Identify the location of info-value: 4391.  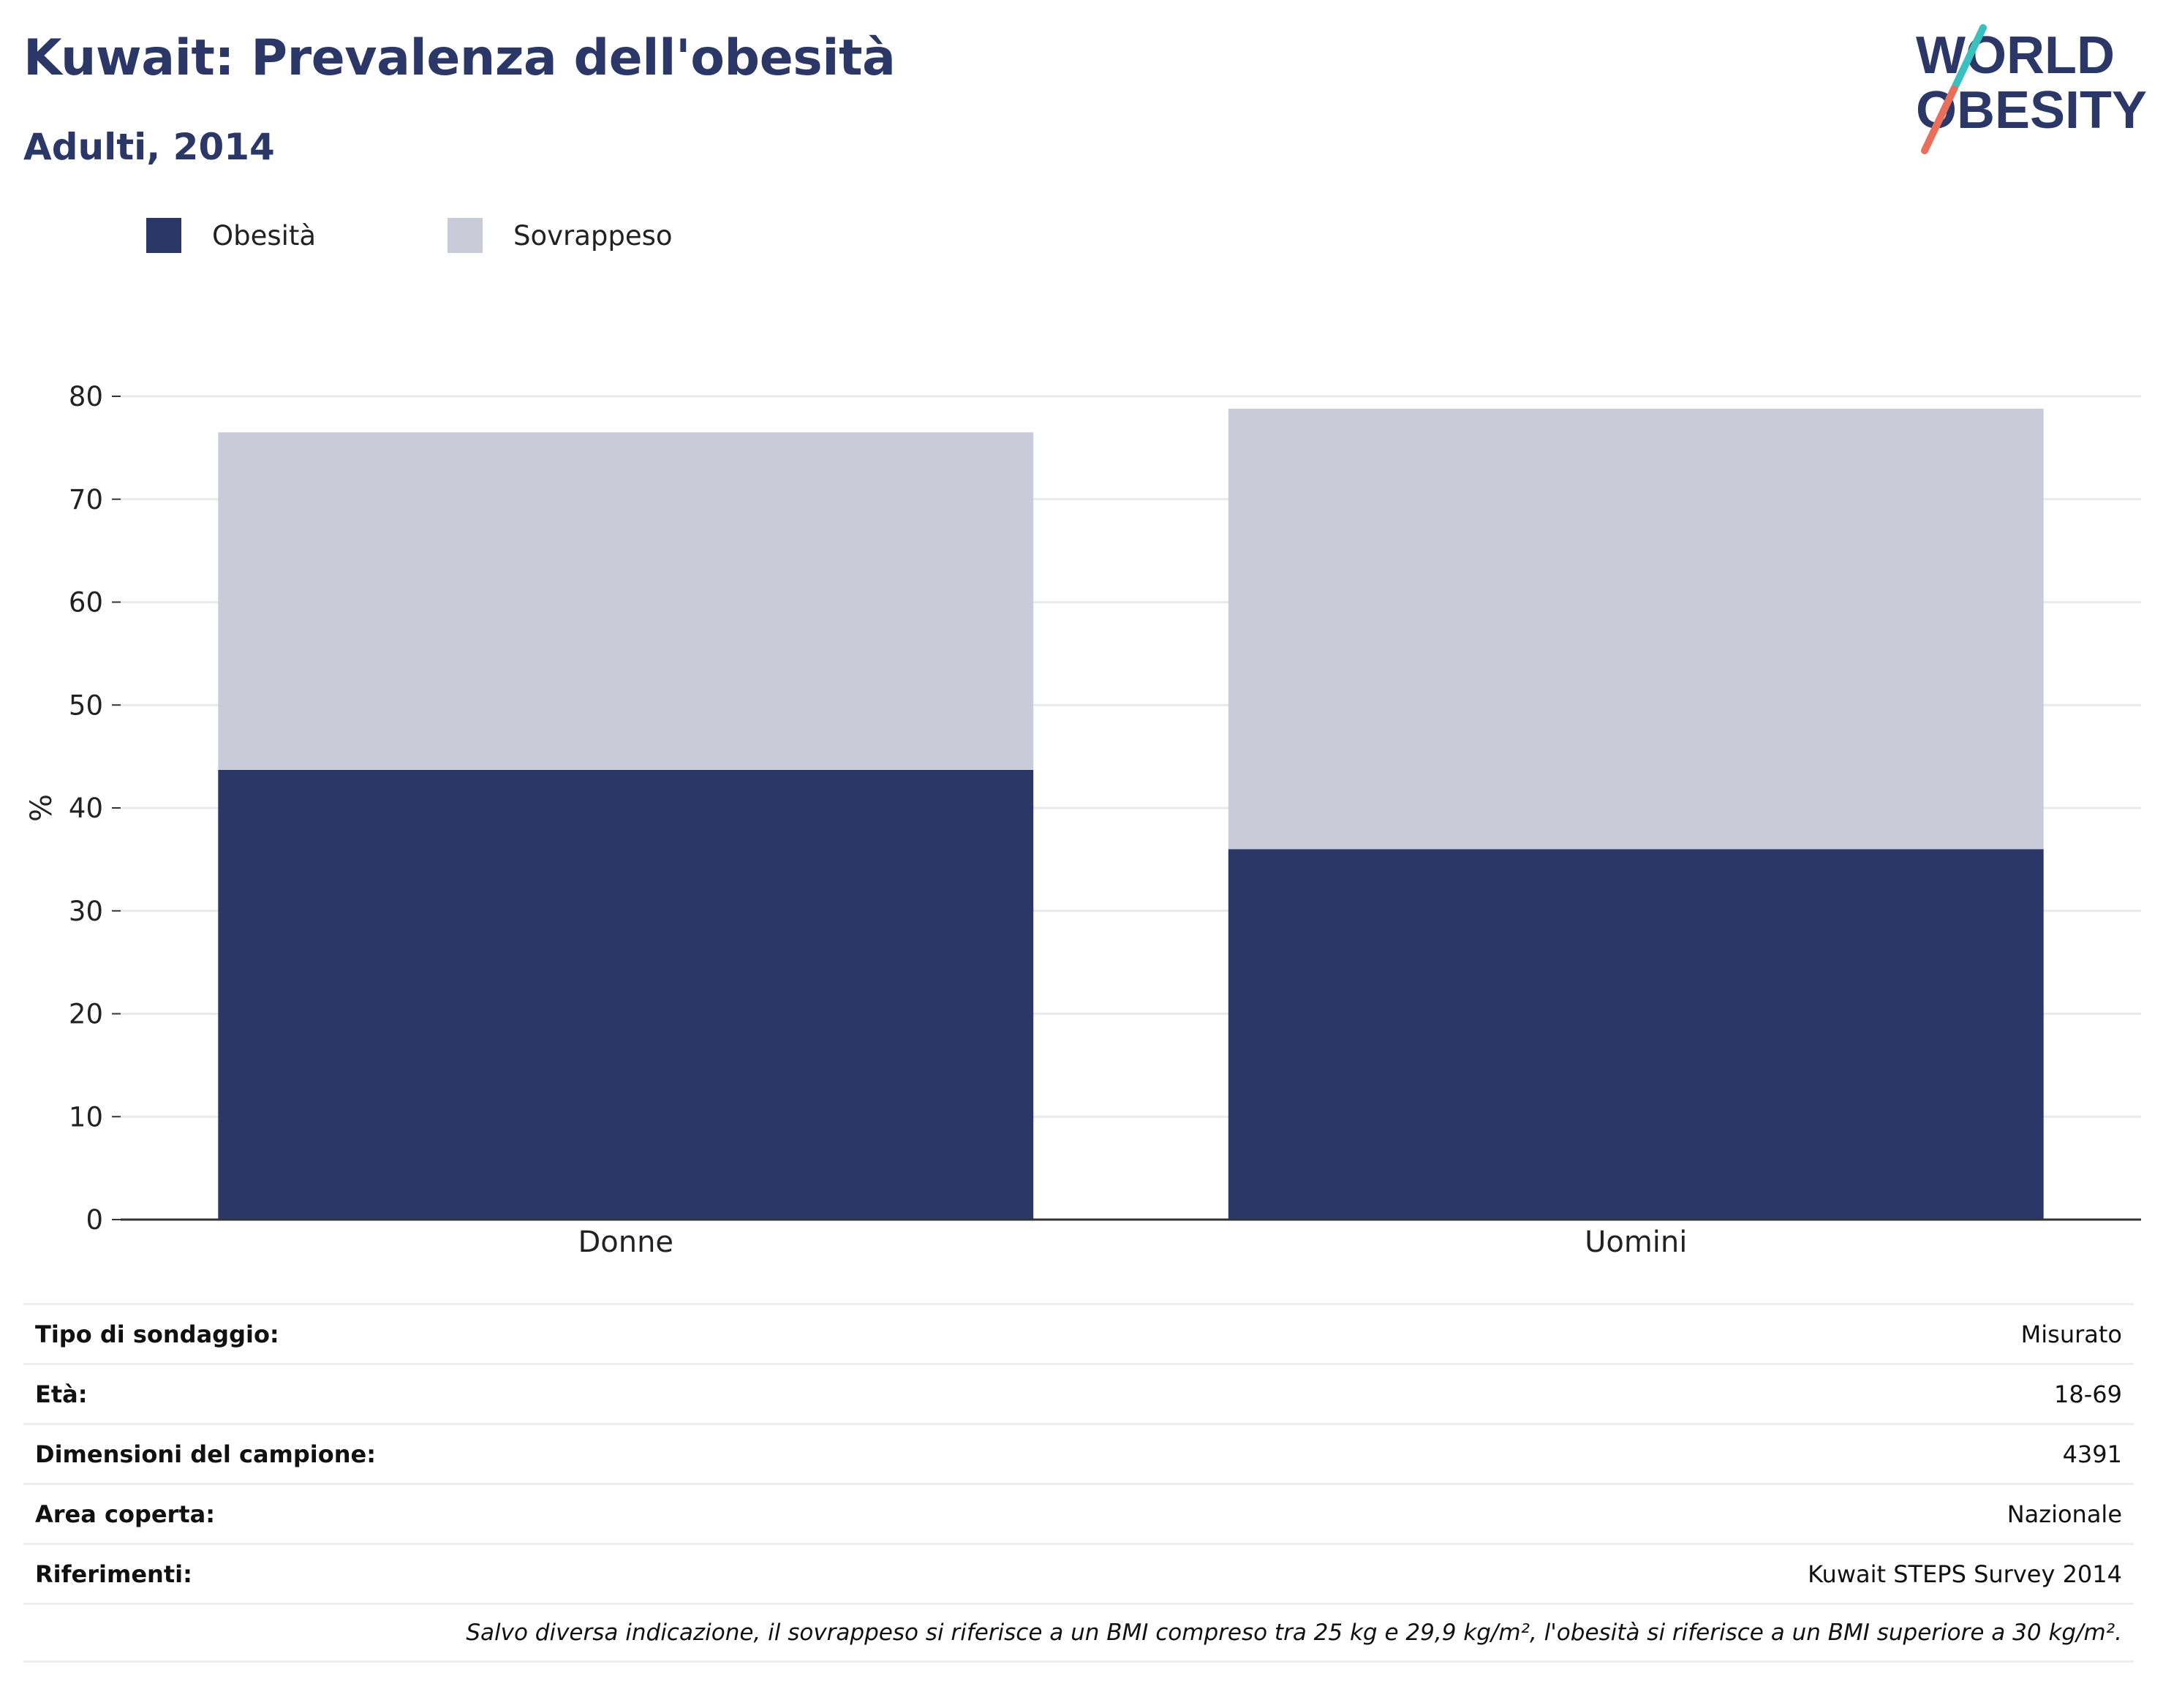
(2092, 1454).